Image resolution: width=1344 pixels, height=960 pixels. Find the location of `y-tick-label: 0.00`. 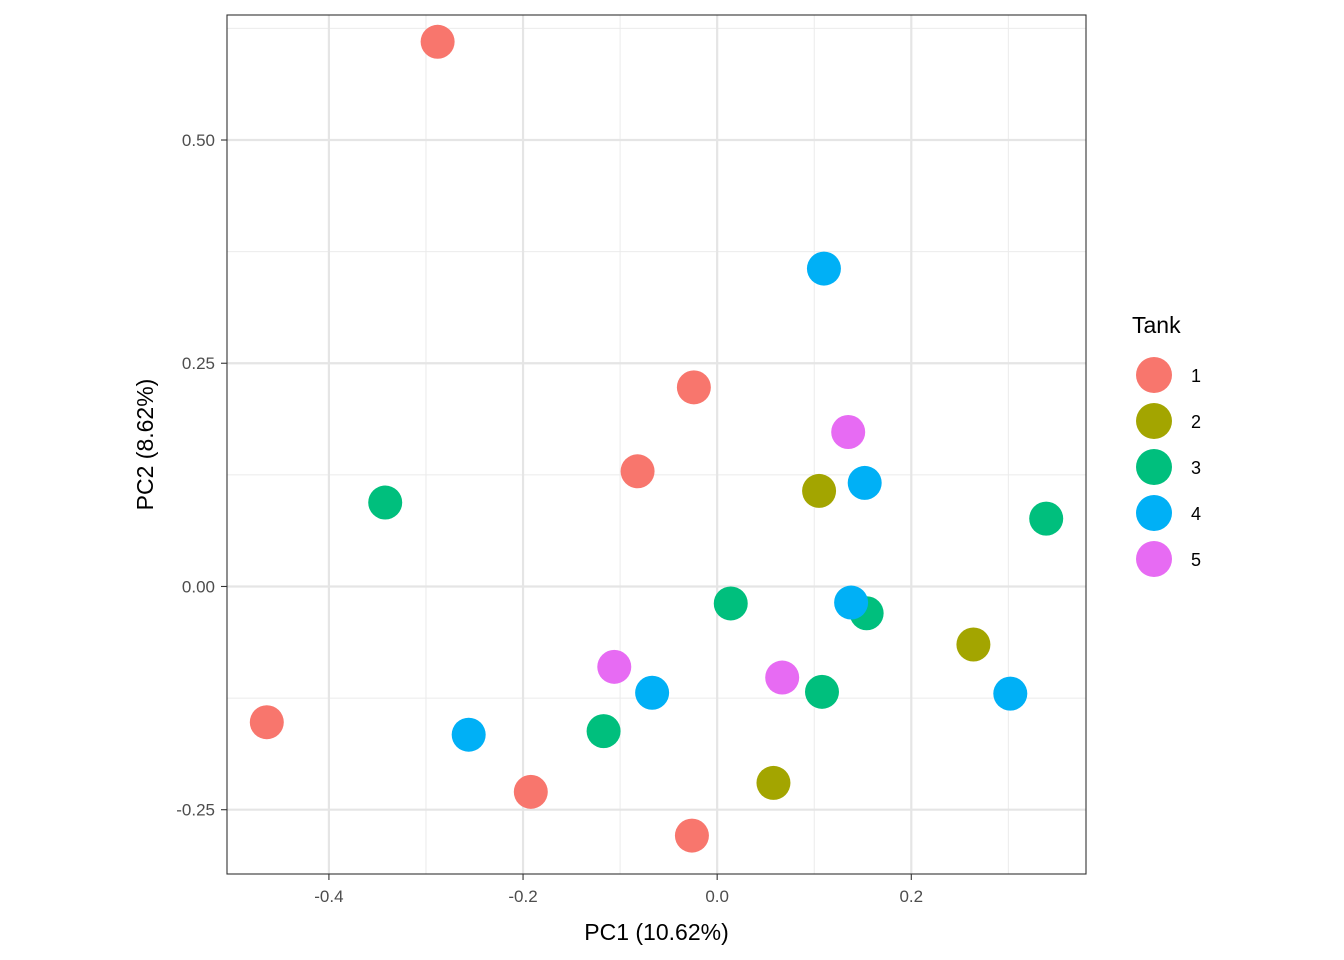

y-tick-label: 0.00 is located at coordinates (198, 586).